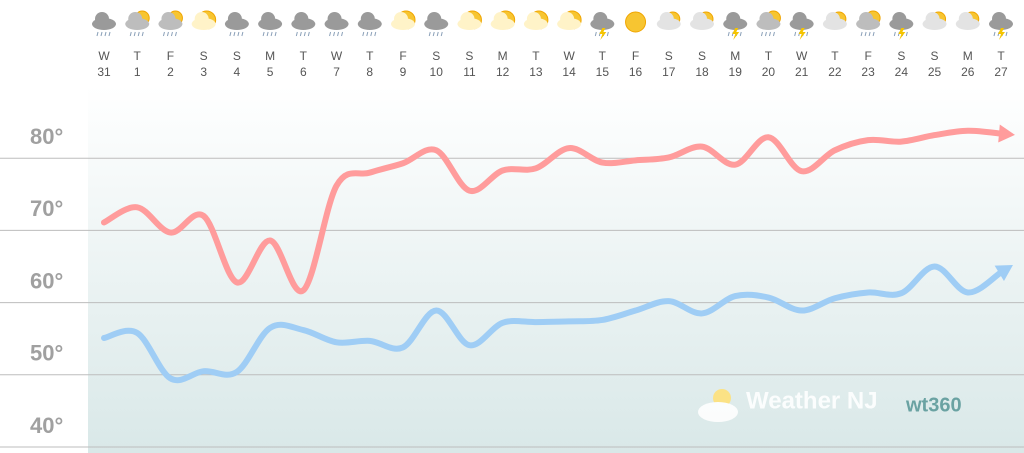 This screenshot has width=1024, height=453. I want to click on x-tick-label: 17, so click(669, 72).